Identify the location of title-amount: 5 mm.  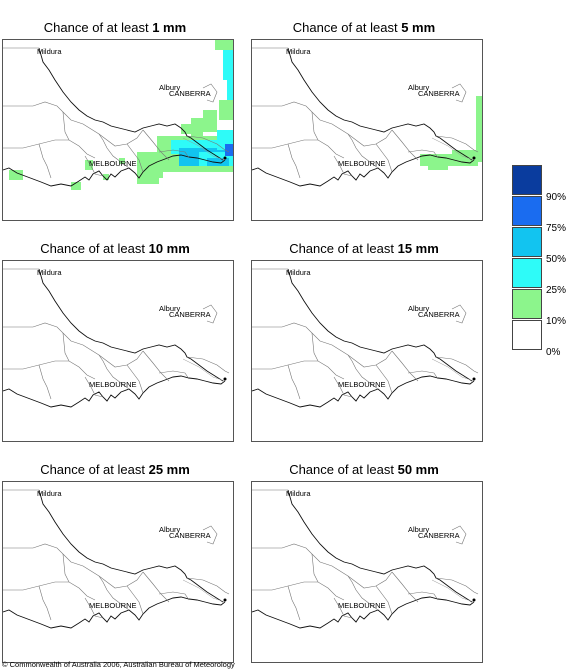
(418, 27).